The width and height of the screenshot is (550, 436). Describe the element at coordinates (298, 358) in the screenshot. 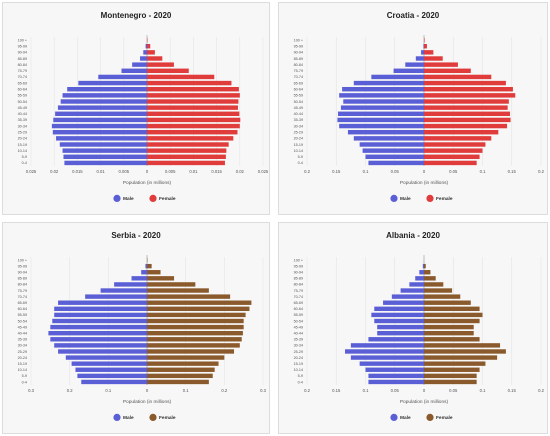

I see `age-group-label: 20-24` at that location.